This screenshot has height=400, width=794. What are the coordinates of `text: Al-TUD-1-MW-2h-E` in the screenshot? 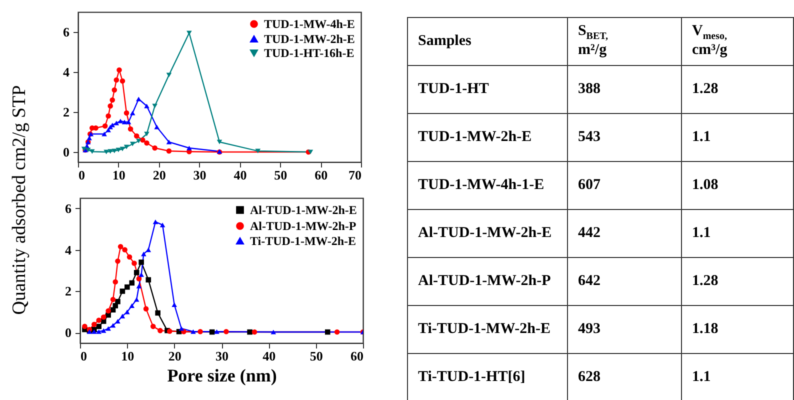 It's located at (488, 234).